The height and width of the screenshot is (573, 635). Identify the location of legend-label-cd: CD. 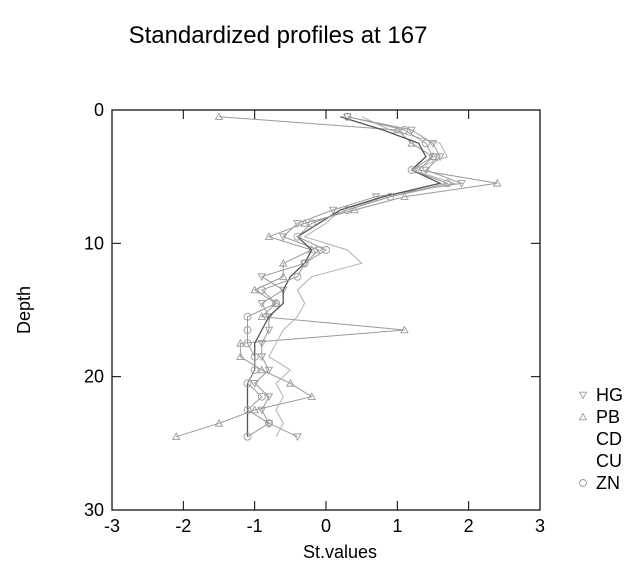
(609, 439).